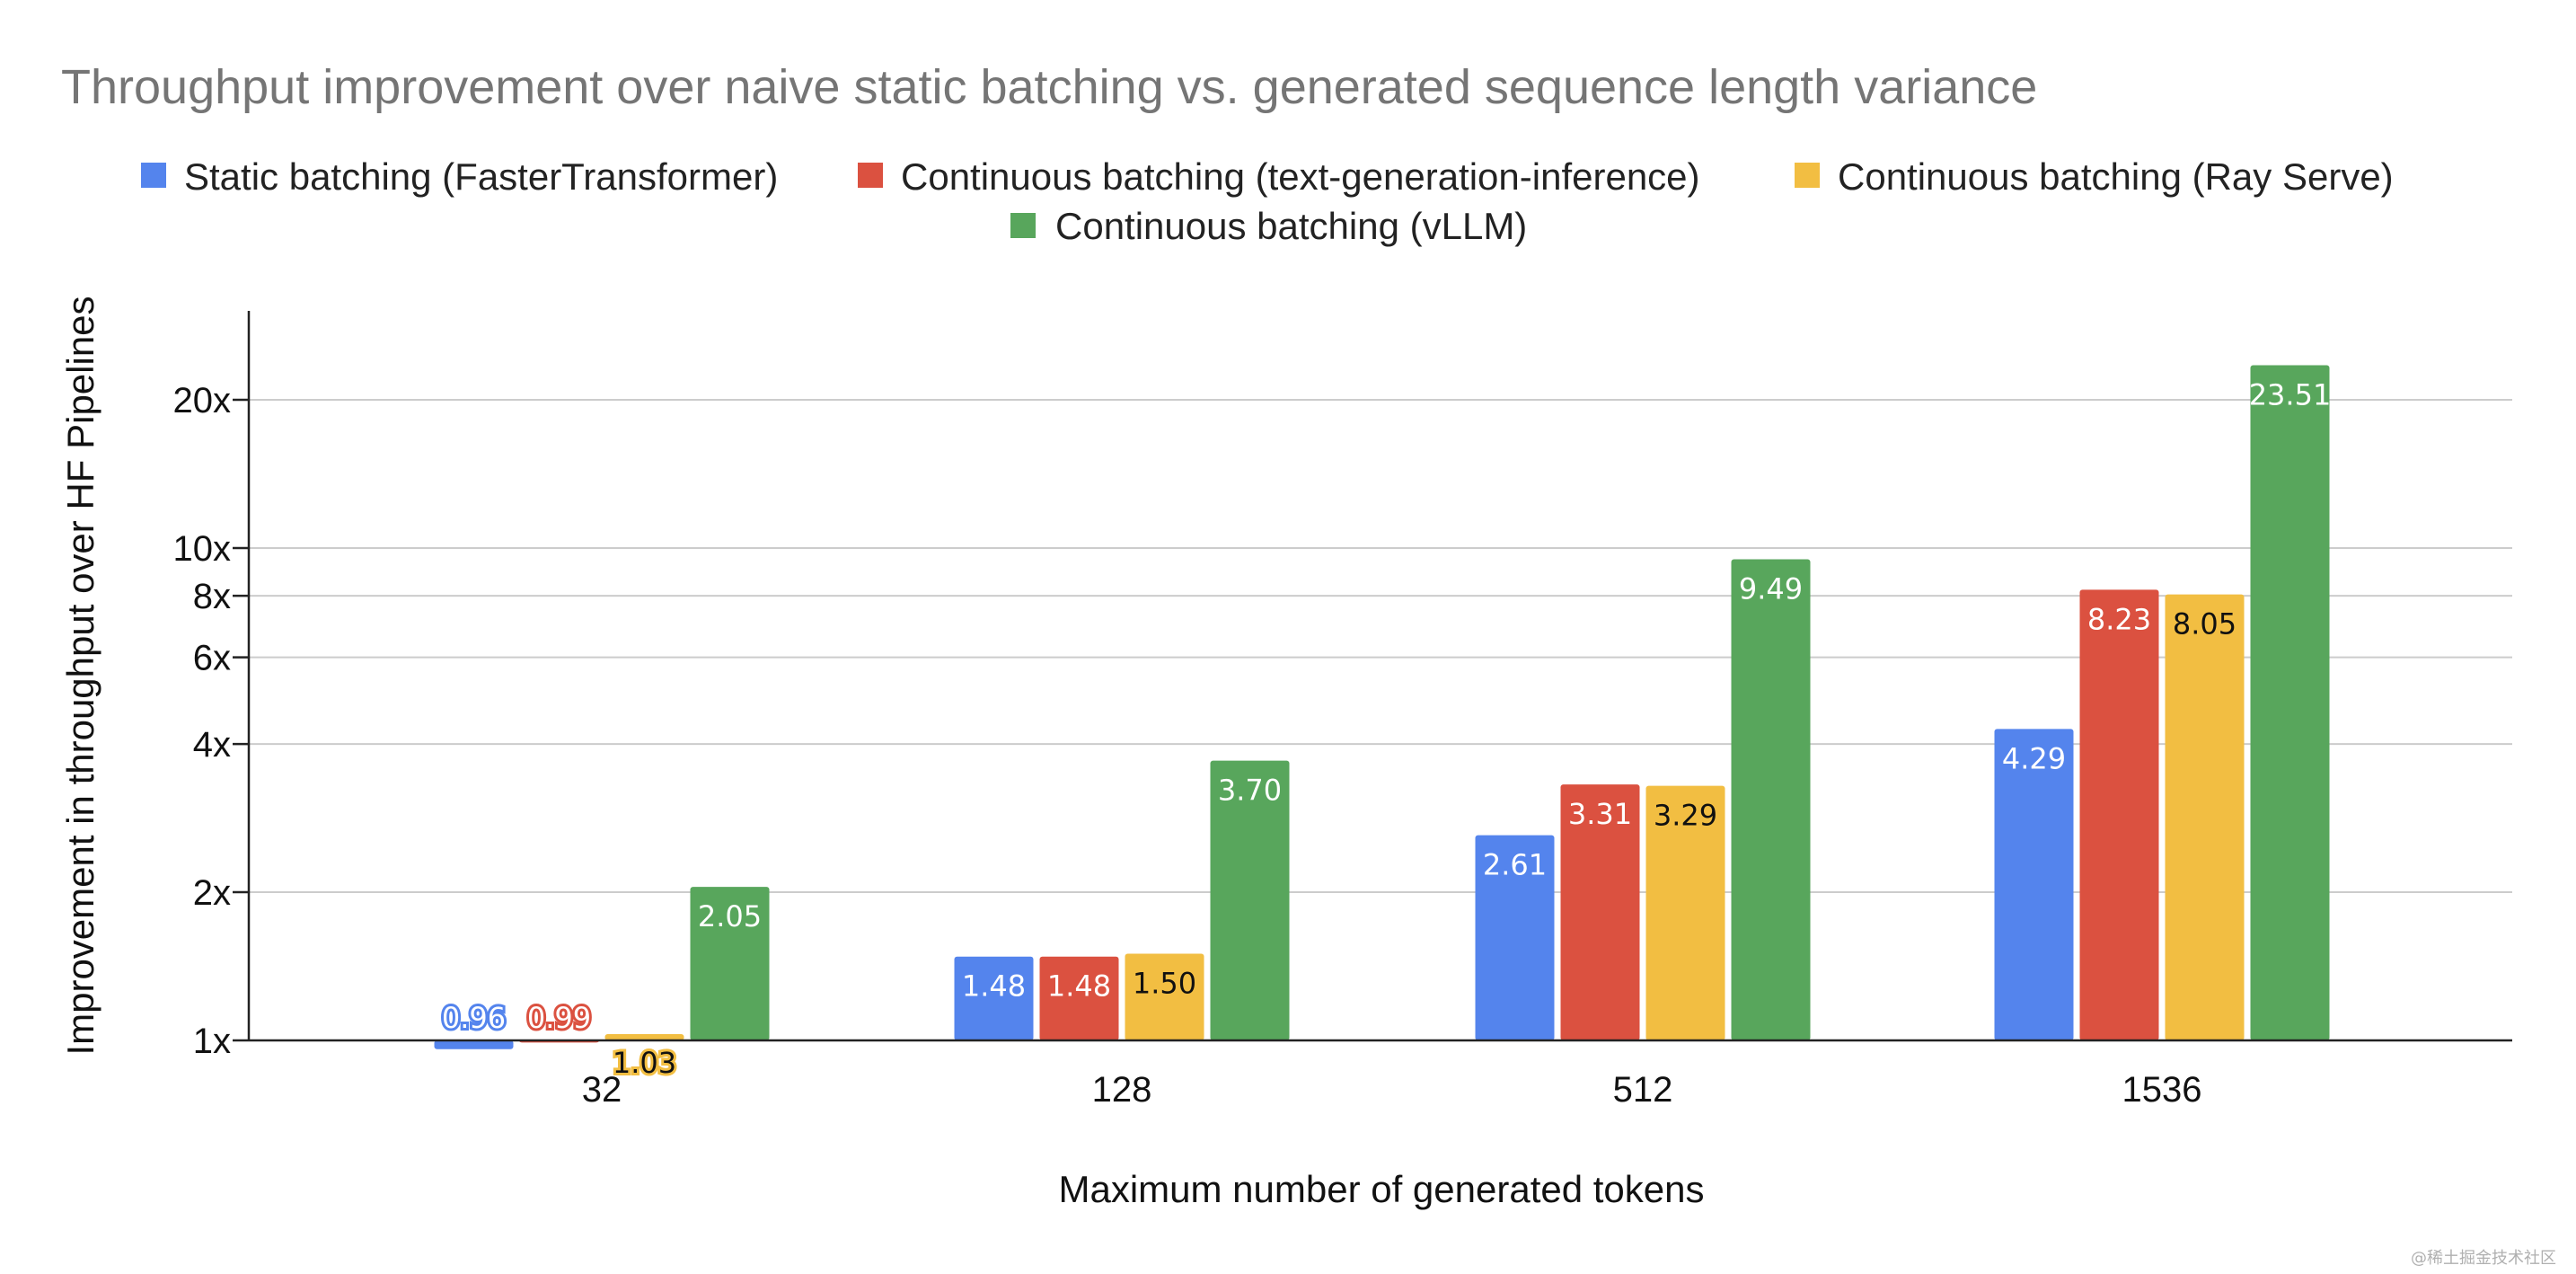 Image resolution: width=2576 pixels, height=1274 pixels. Describe the element at coordinates (212, 596) in the screenshot. I see `y-tick-label: 8x` at that location.